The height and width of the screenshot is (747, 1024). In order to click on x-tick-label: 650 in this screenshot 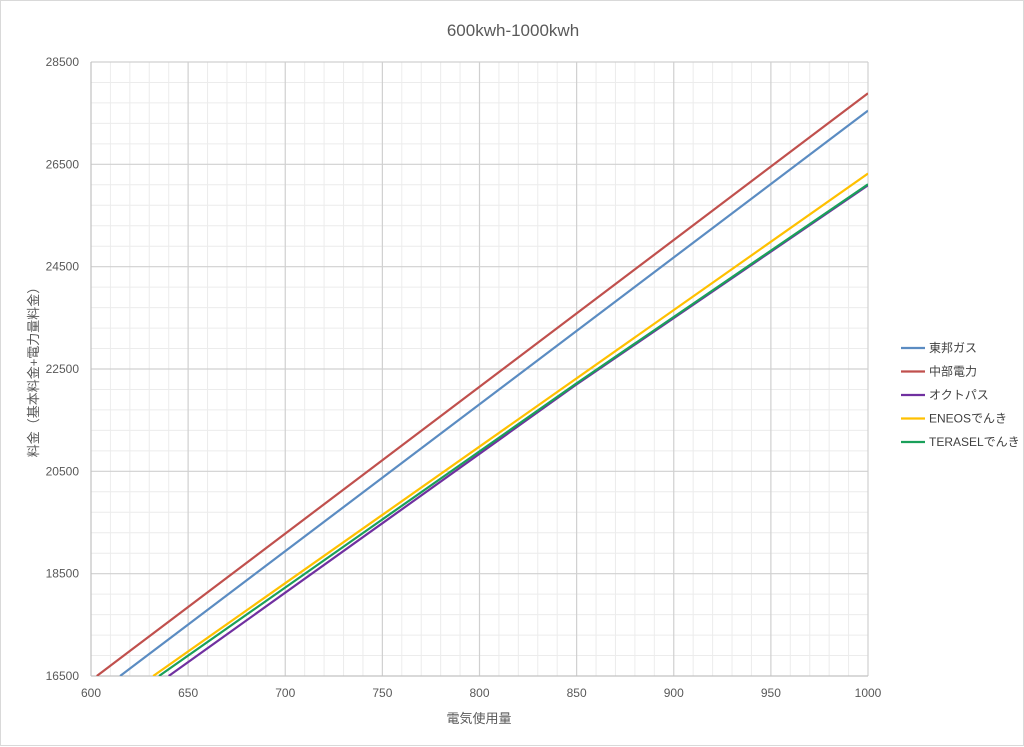, I will do `click(188, 693)`.